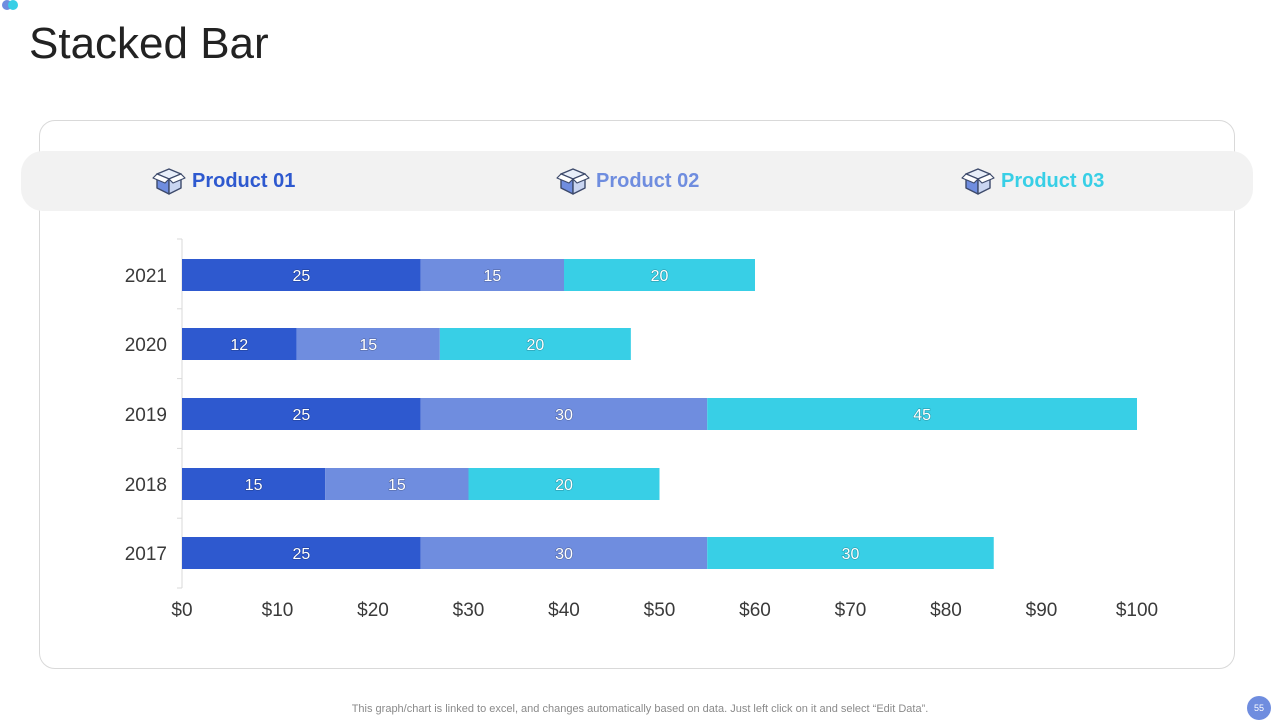 The height and width of the screenshot is (720, 1280). Describe the element at coordinates (1137, 610) in the screenshot. I see `x-tick-label: $100` at that location.